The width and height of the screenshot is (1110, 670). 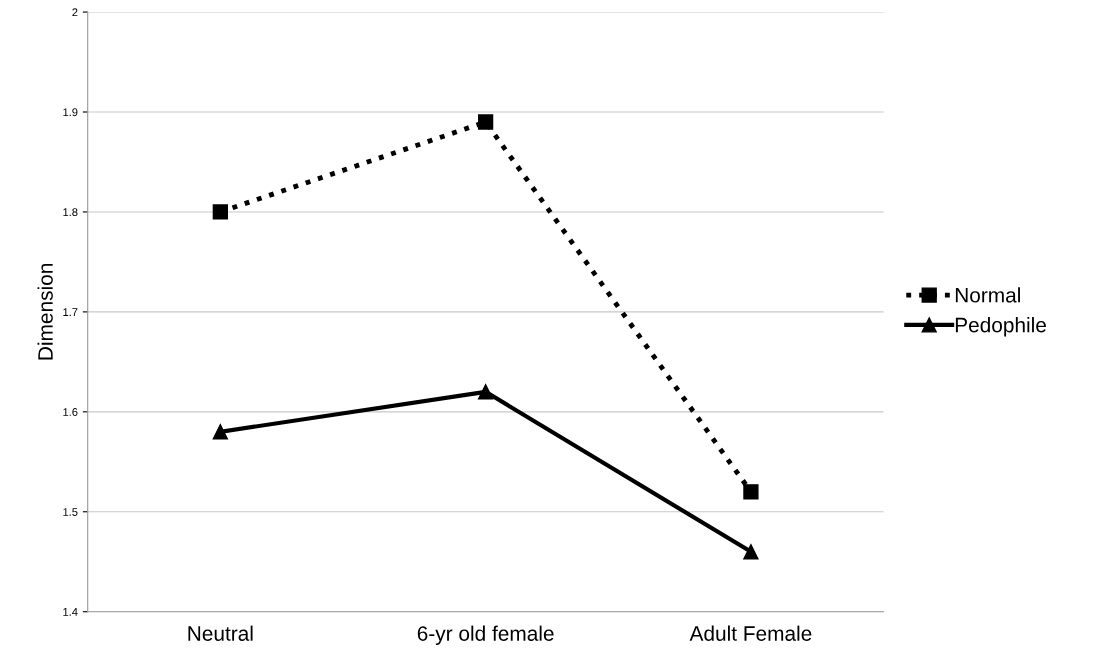 I want to click on legend-label: Pedophile, so click(x=1000, y=327).